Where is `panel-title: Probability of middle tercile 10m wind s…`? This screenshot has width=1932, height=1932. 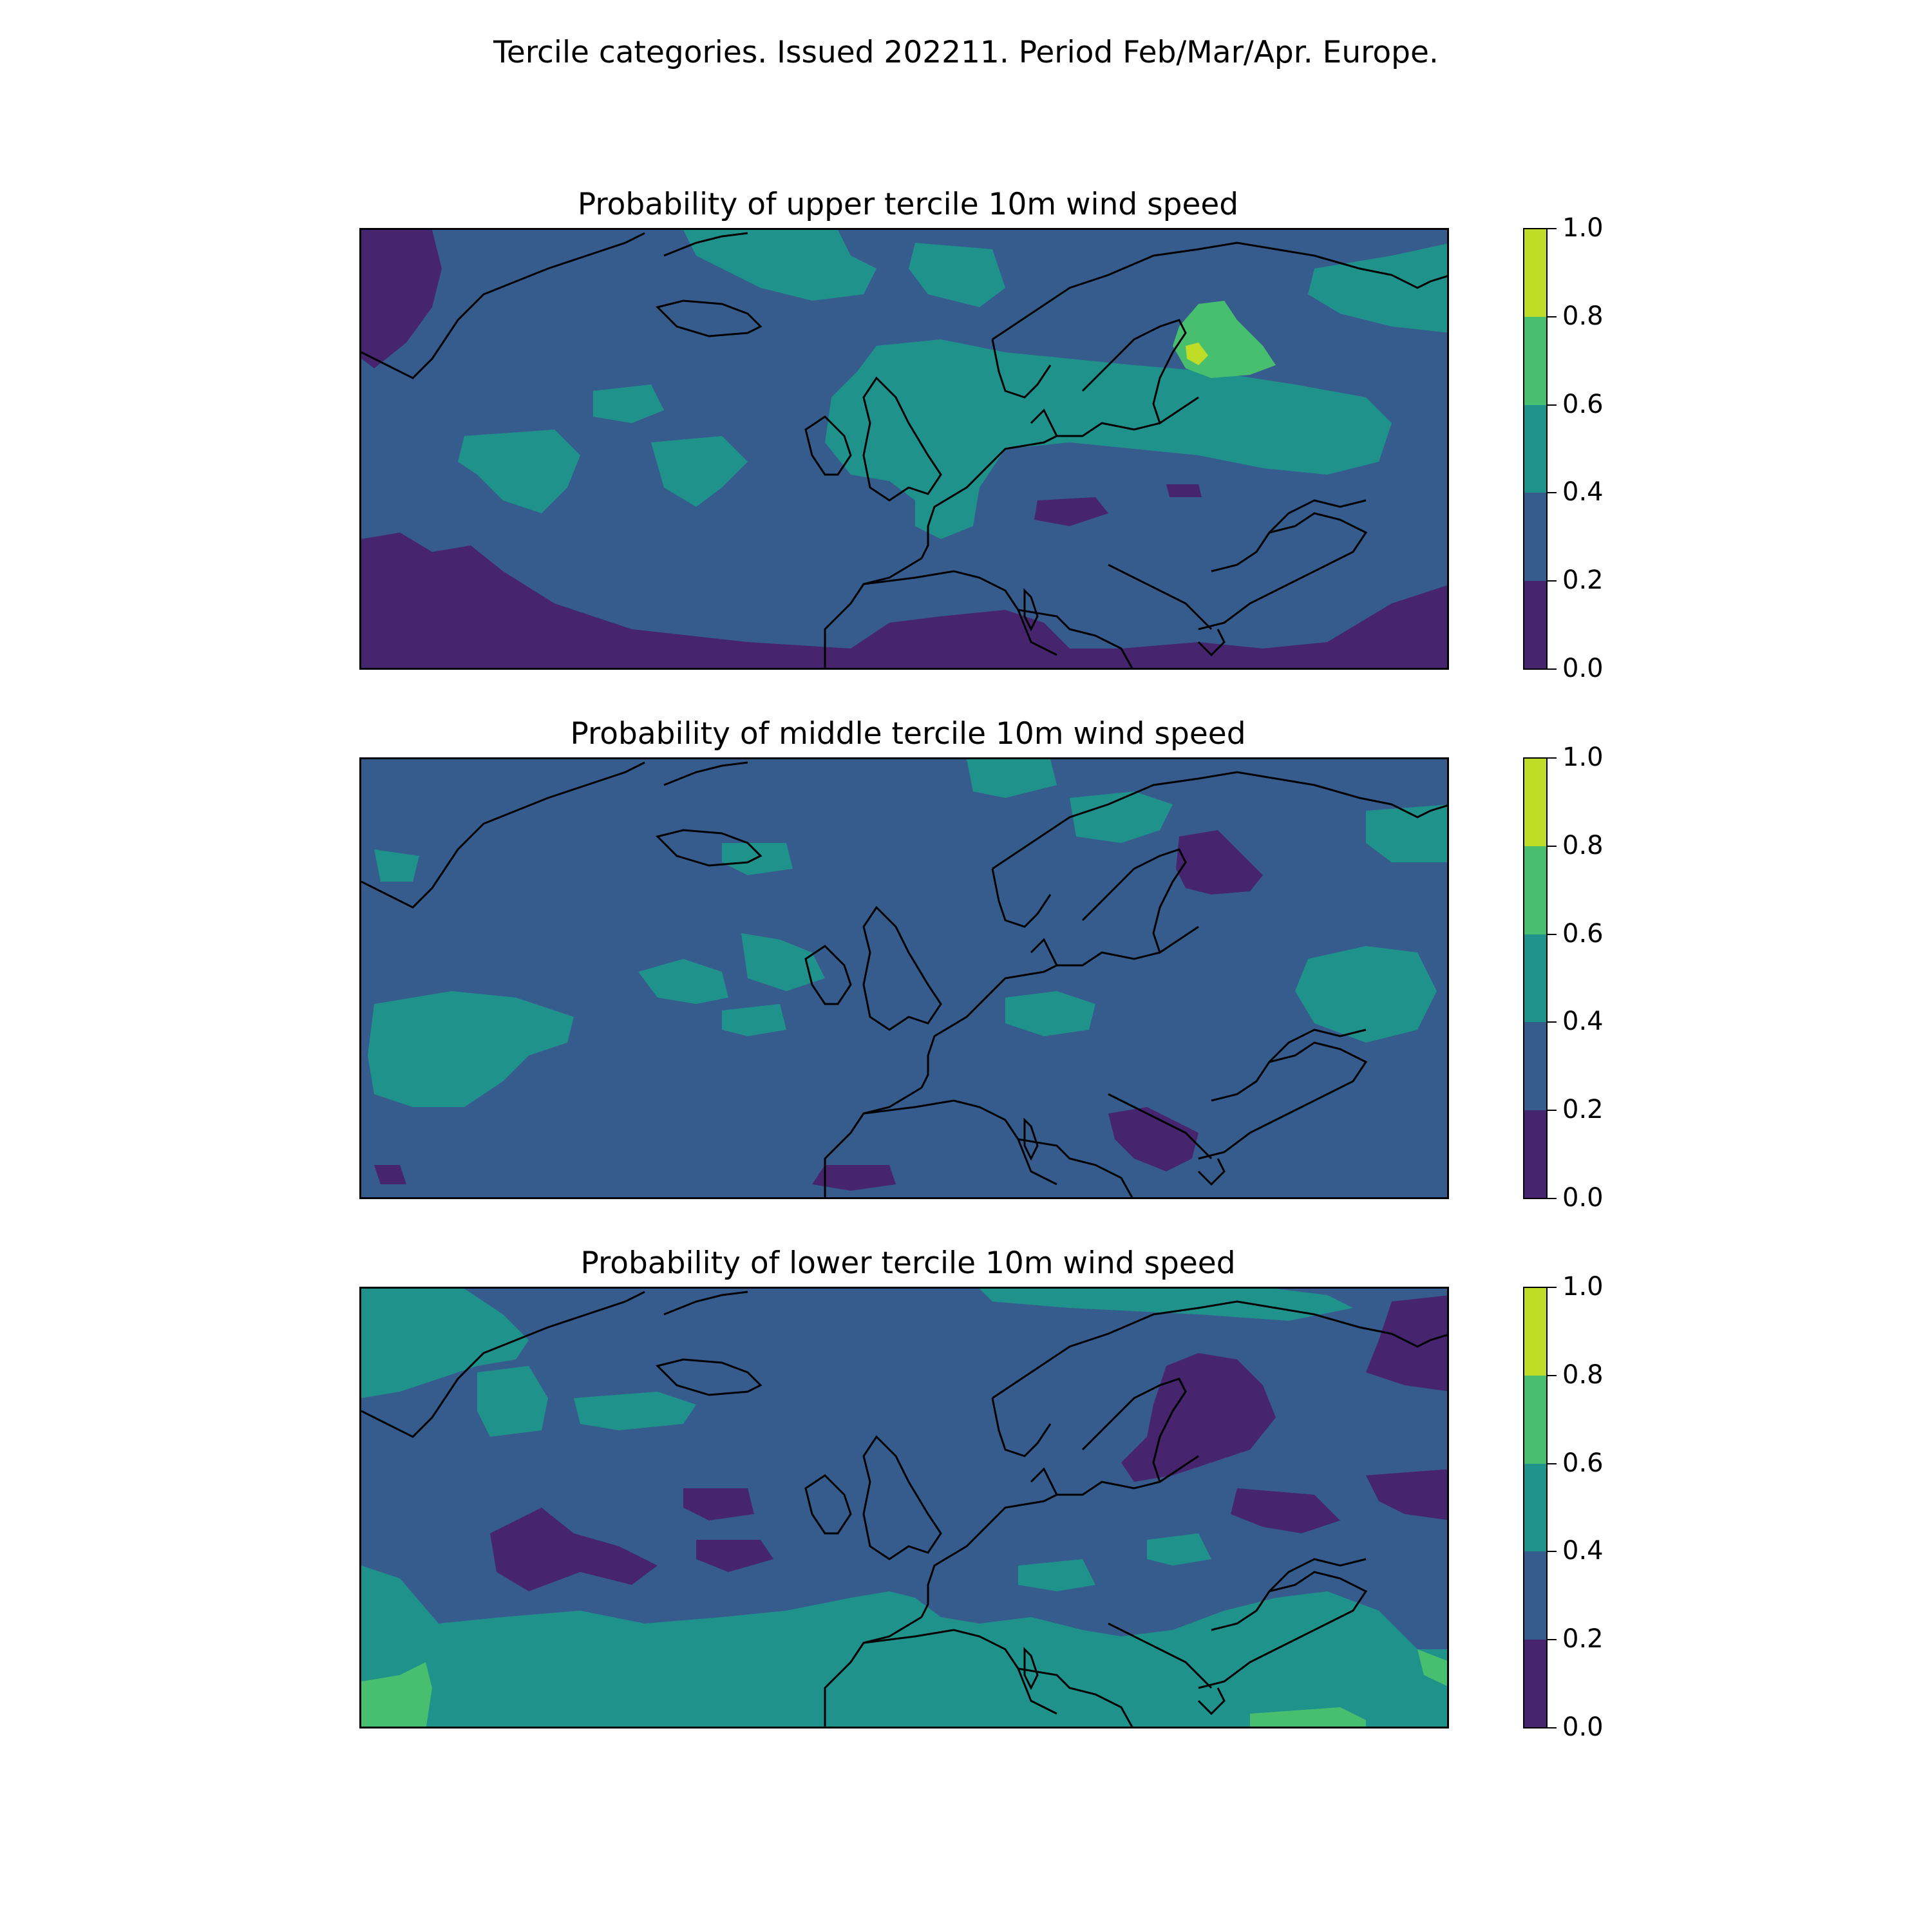 panel-title: Probability of middle tercile 10m wind s… is located at coordinates (908, 734).